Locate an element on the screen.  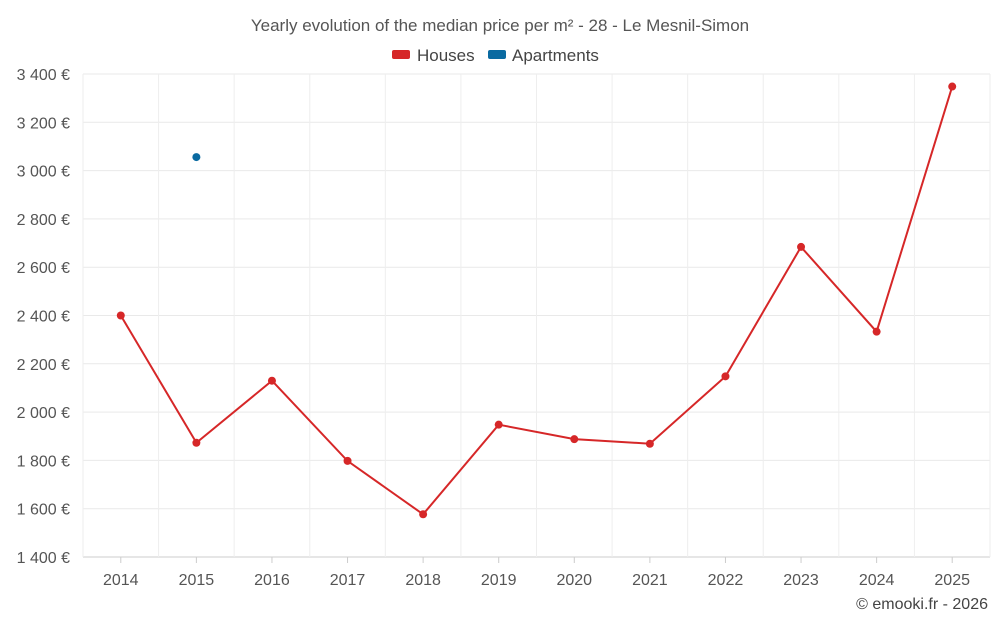
credit-text: © emooki.fr - 2026 is located at coordinates (922, 604).